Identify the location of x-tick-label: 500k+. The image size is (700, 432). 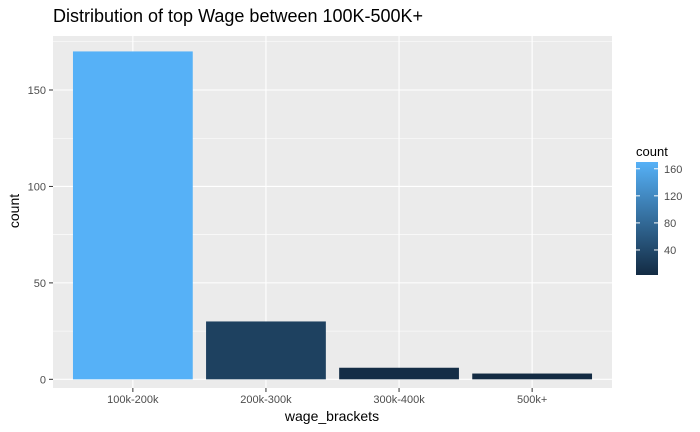
(532, 400).